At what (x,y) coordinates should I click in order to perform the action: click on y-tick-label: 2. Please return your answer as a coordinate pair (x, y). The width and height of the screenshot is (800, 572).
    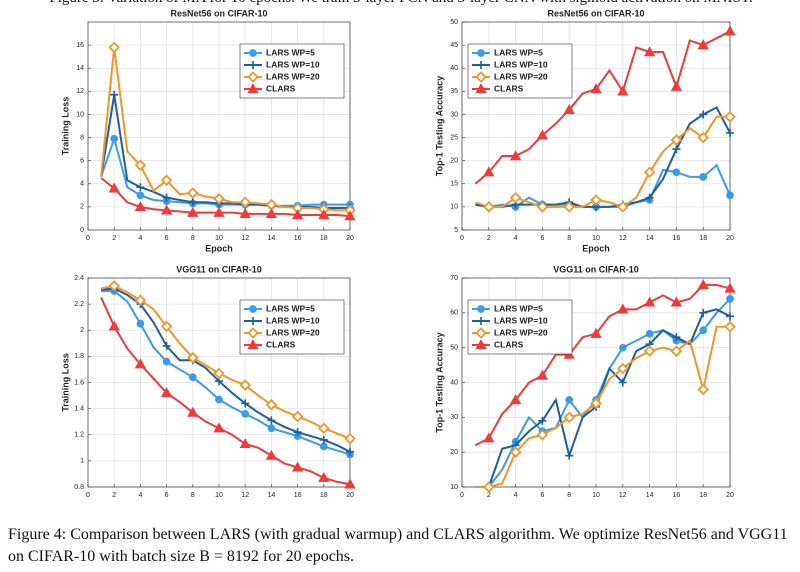
    Looking at the image, I should click on (82, 207).